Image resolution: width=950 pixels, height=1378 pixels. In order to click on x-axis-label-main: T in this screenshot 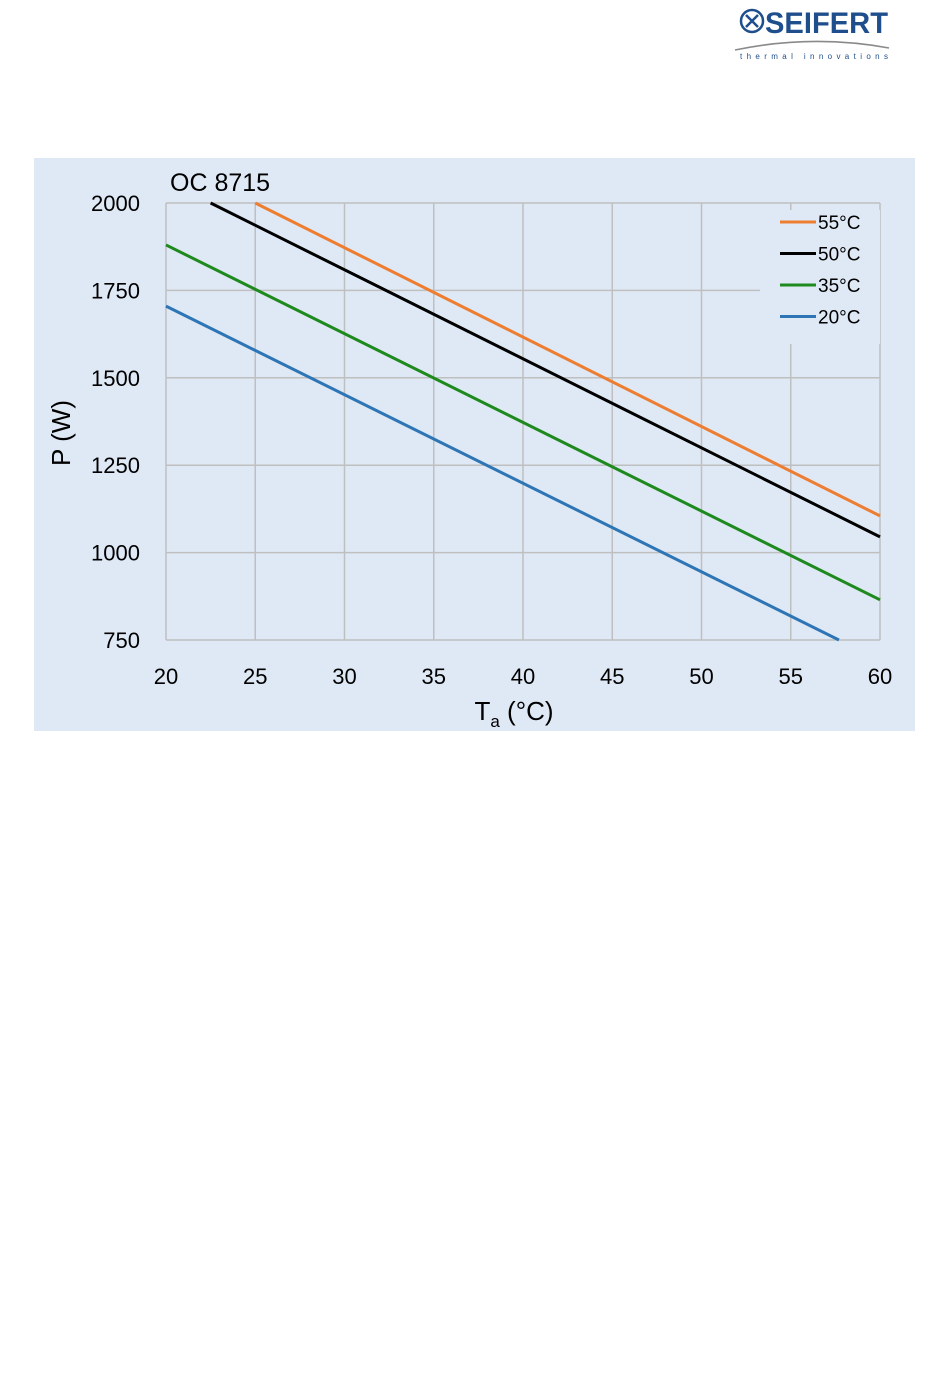, I will do `click(482, 711)`.